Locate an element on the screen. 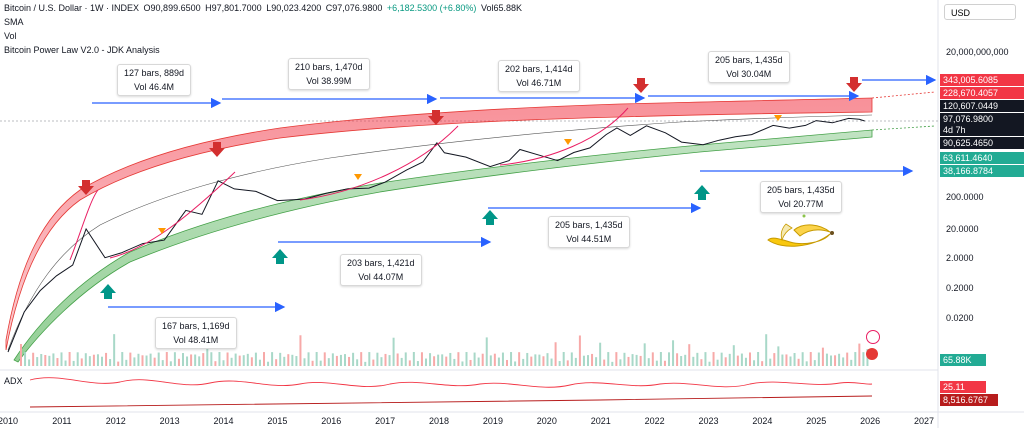  cycle-curve-2011 is located at coordinates (84, 225).